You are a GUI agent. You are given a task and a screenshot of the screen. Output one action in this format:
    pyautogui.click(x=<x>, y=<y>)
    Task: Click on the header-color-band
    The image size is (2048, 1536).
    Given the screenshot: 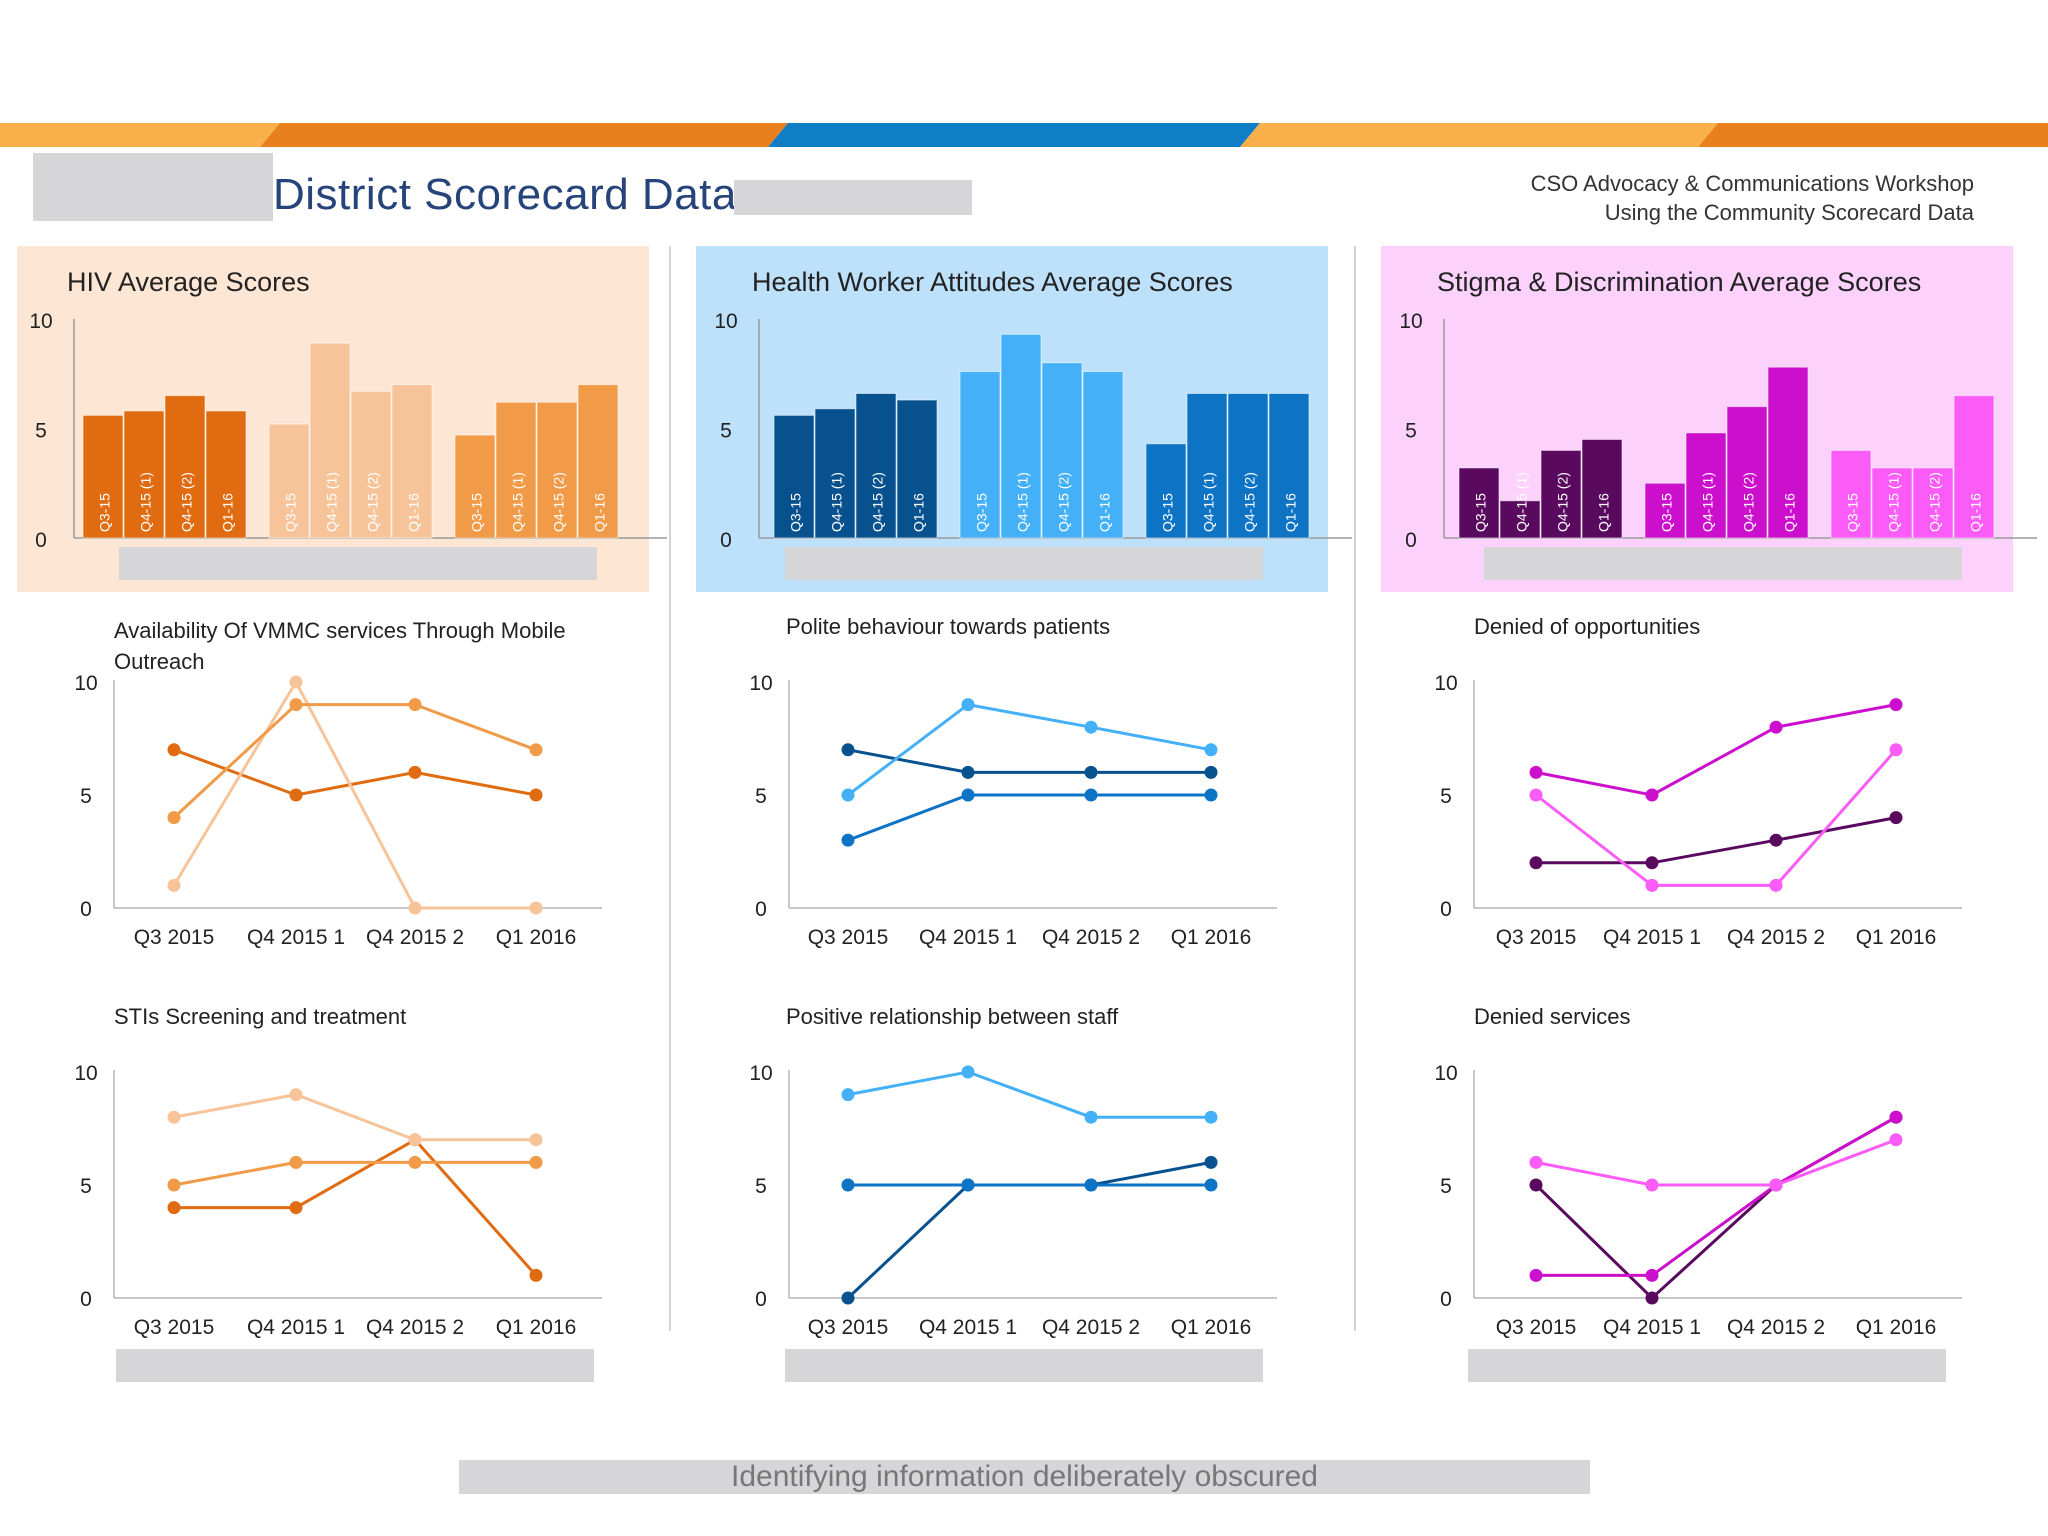 What is the action you would take?
    pyautogui.click(x=1024, y=135)
    